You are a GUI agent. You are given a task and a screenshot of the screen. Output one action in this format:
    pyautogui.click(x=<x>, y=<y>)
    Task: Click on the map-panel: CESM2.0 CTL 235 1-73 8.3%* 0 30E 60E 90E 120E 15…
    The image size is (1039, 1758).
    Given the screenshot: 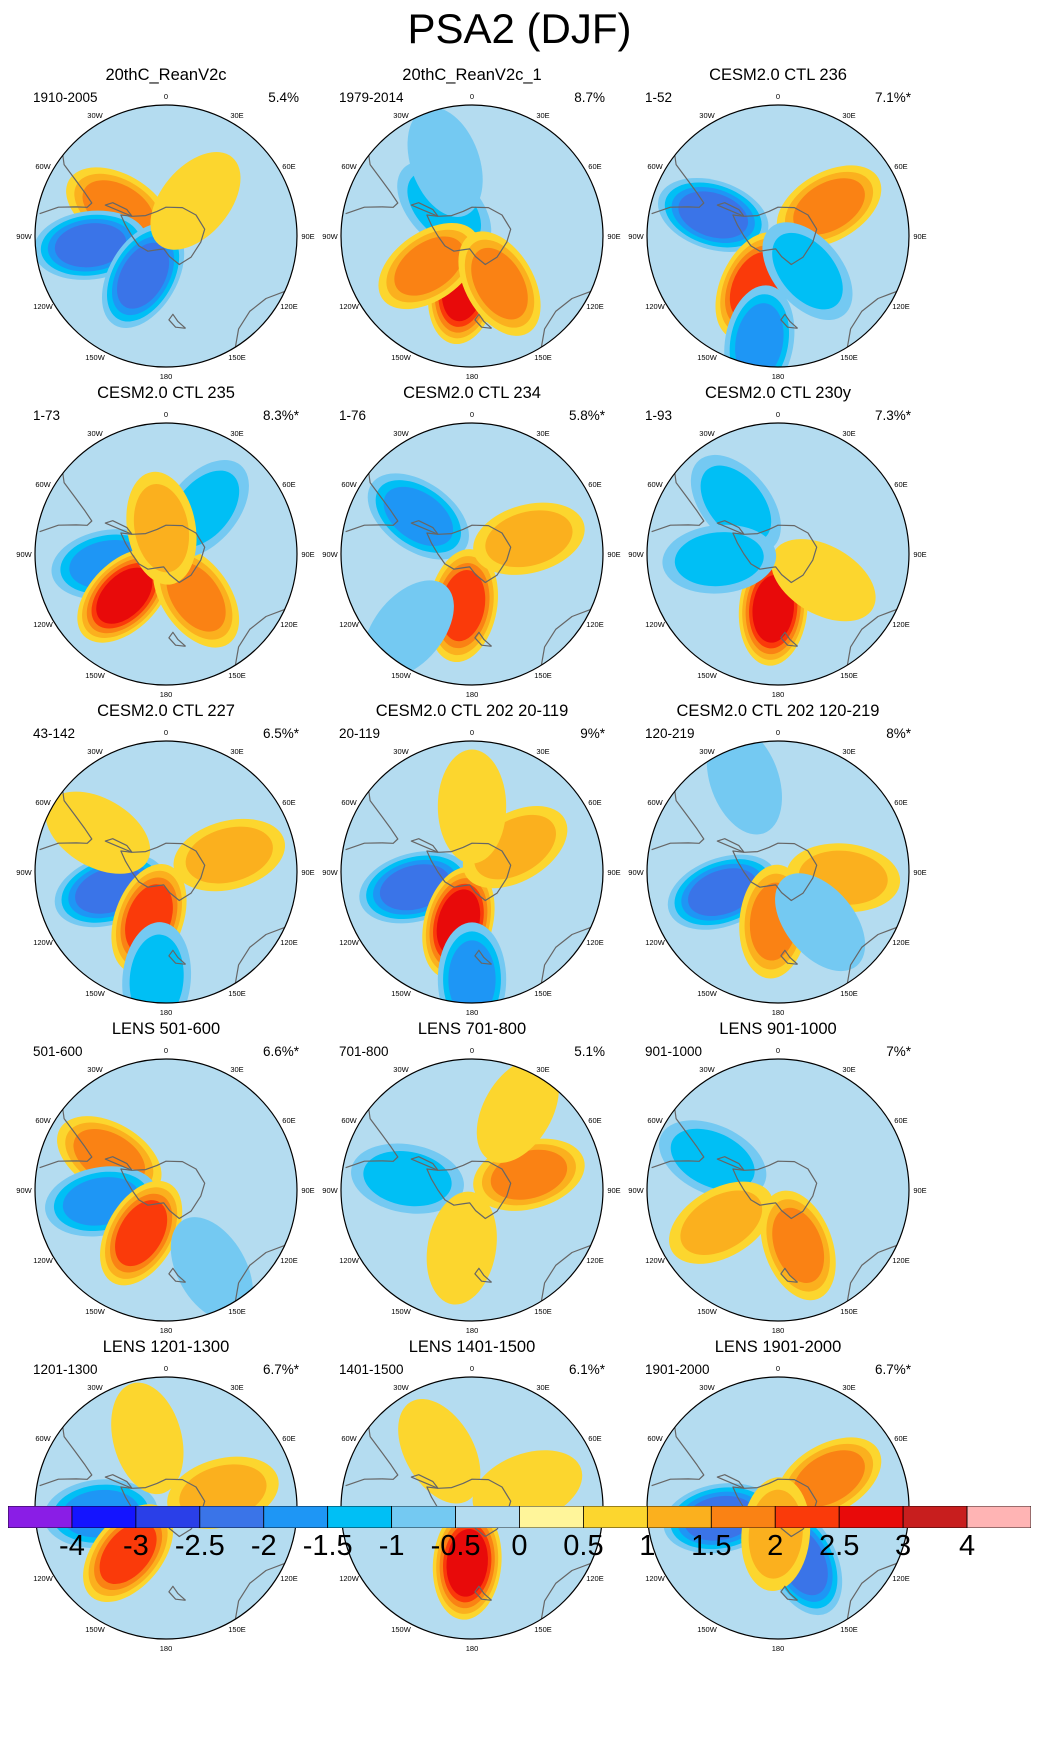 What is the action you would take?
    pyautogui.click(x=166, y=539)
    